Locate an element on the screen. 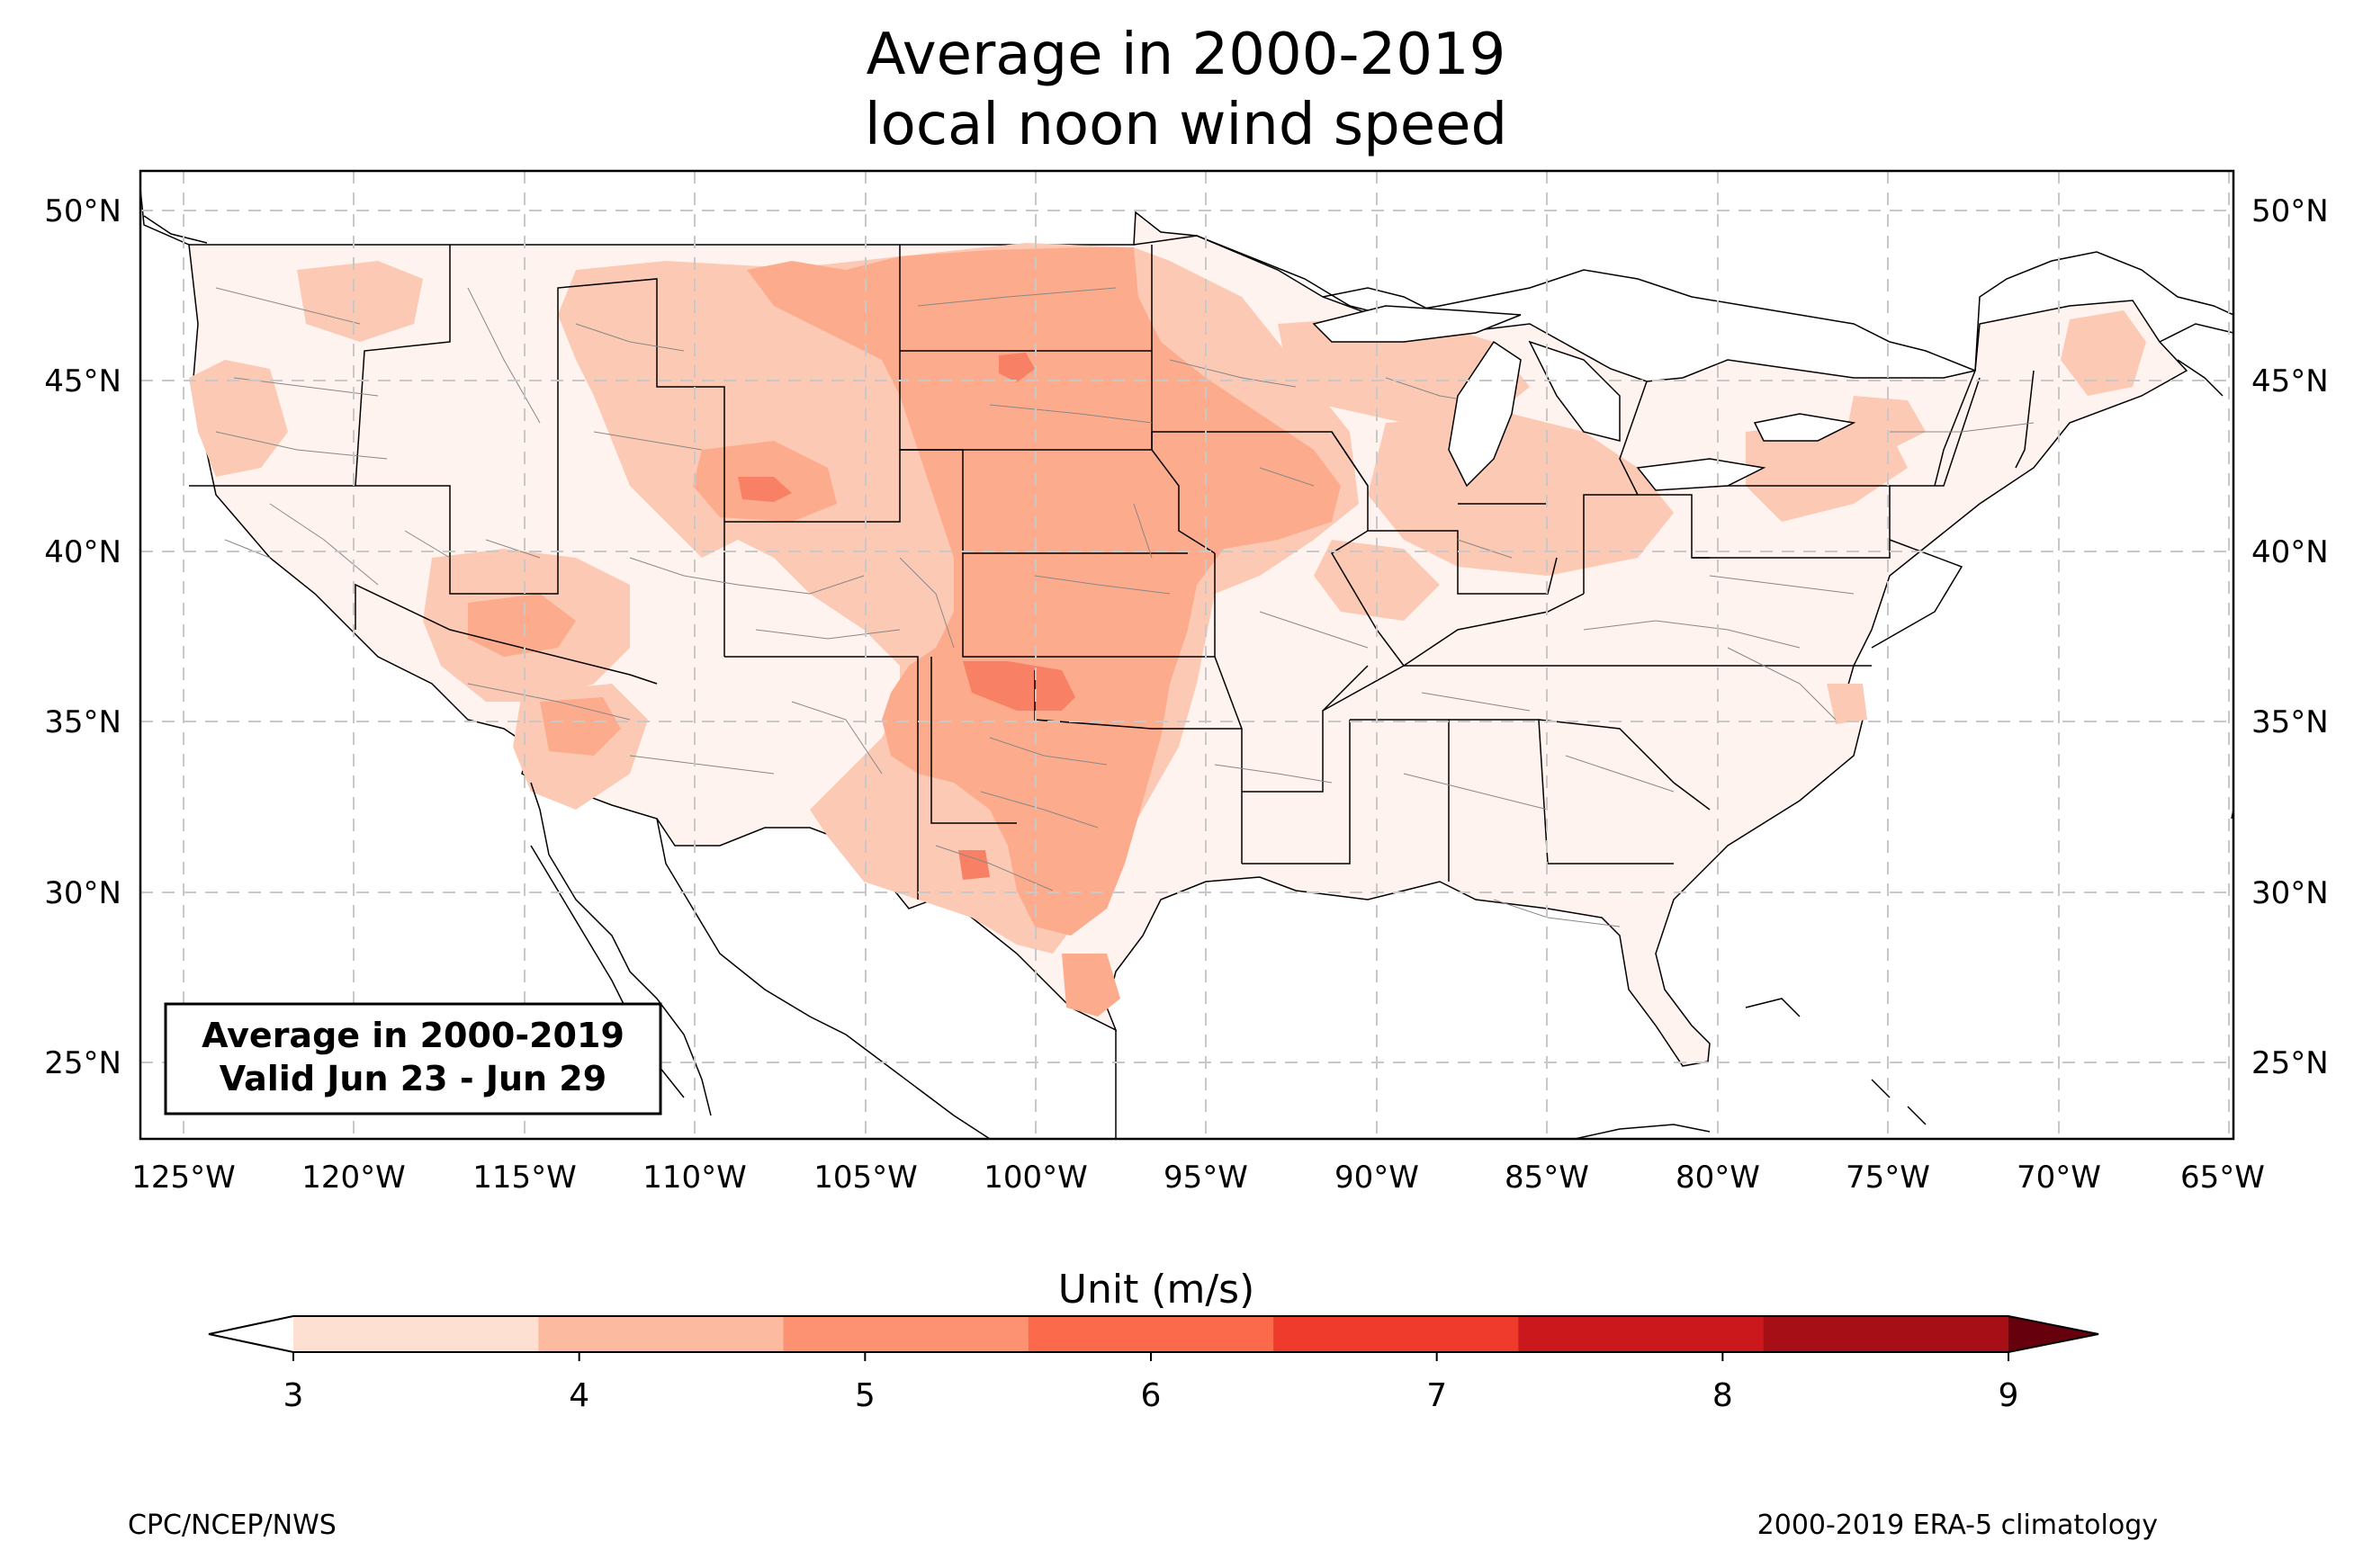 This screenshot has width=2372, height=1568. colorbar-tick-label: 4 is located at coordinates (579, 1395).